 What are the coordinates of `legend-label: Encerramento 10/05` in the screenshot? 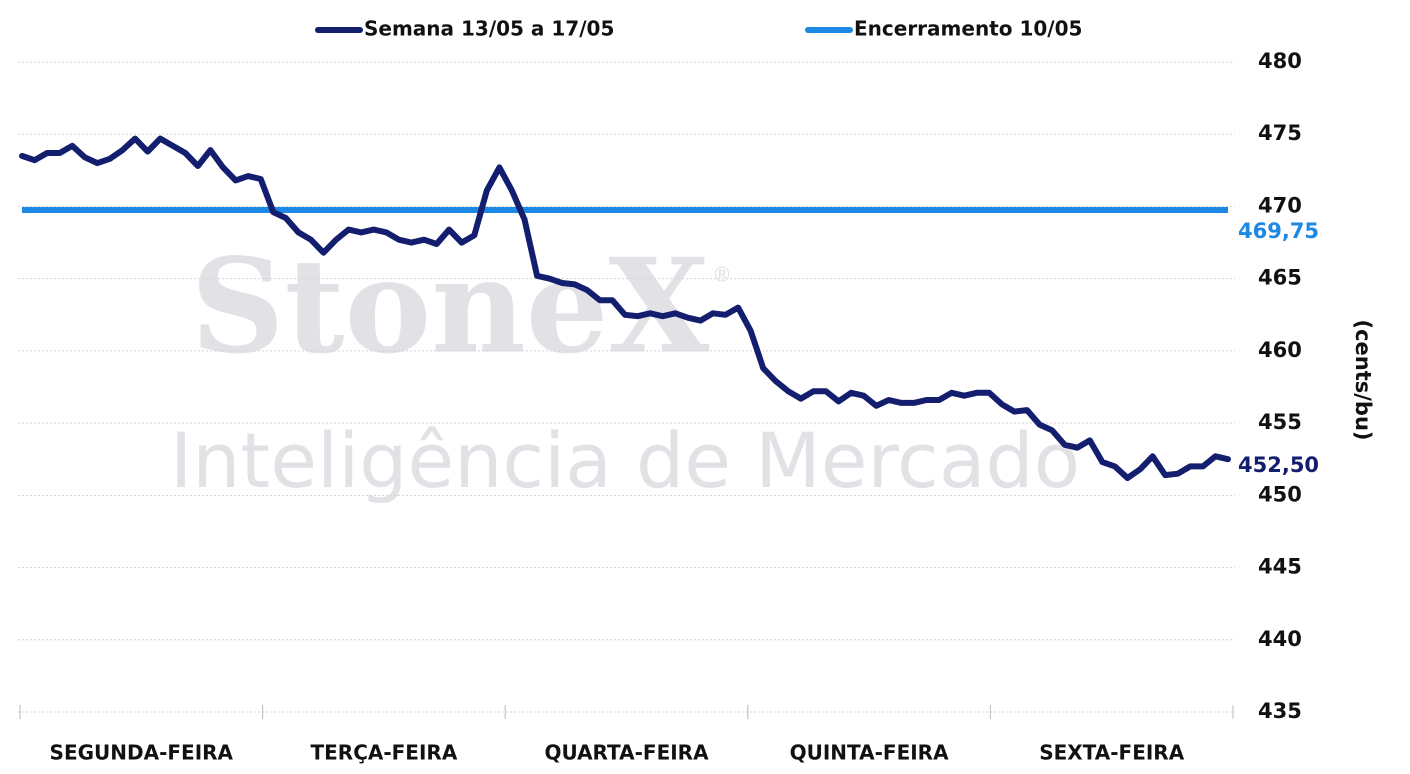 It's located at (968, 29).